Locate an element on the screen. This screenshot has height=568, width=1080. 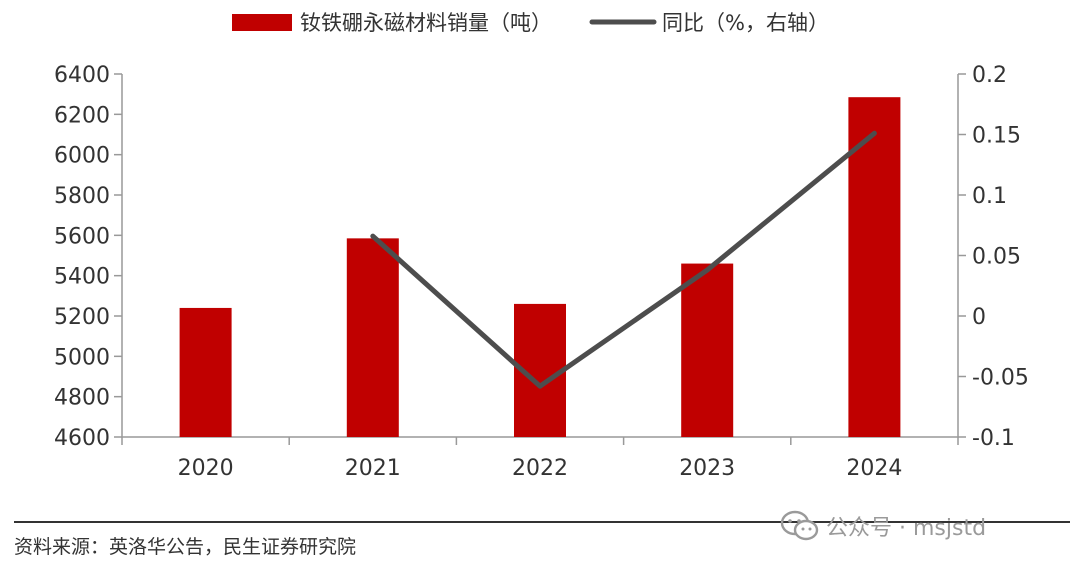
left-tick-label: 6000 is located at coordinates (82, 156).